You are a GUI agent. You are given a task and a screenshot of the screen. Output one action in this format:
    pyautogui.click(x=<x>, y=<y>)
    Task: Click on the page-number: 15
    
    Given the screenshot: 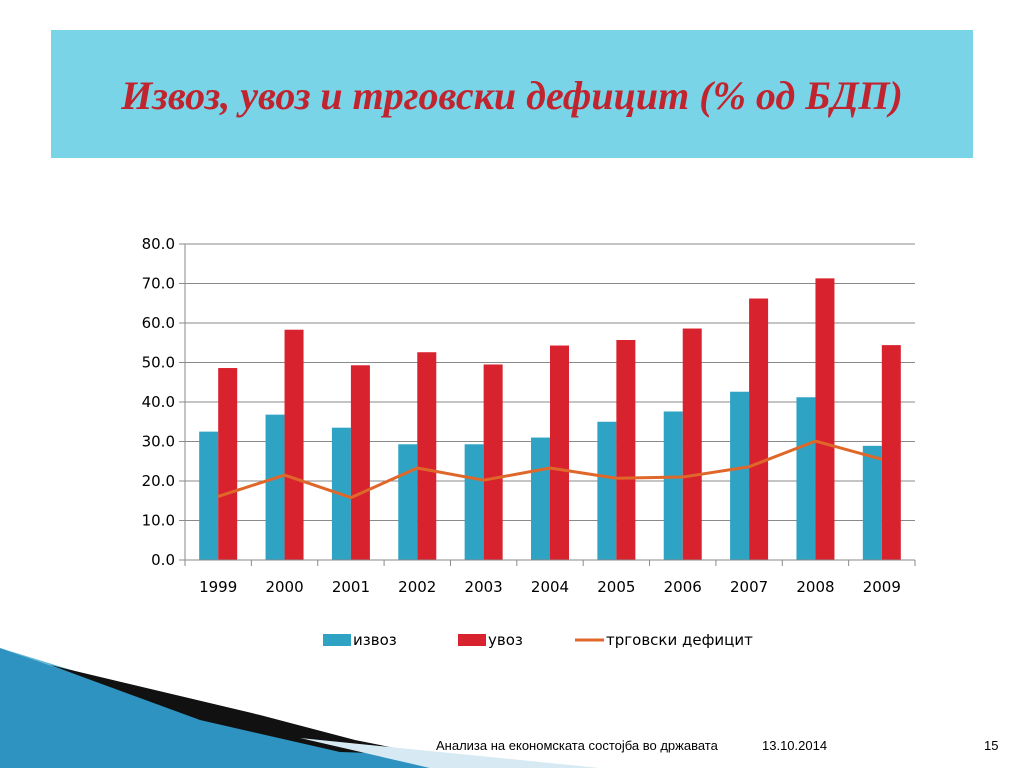 What is the action you would take?
    pyautogui.click(x=991, y=745)
    